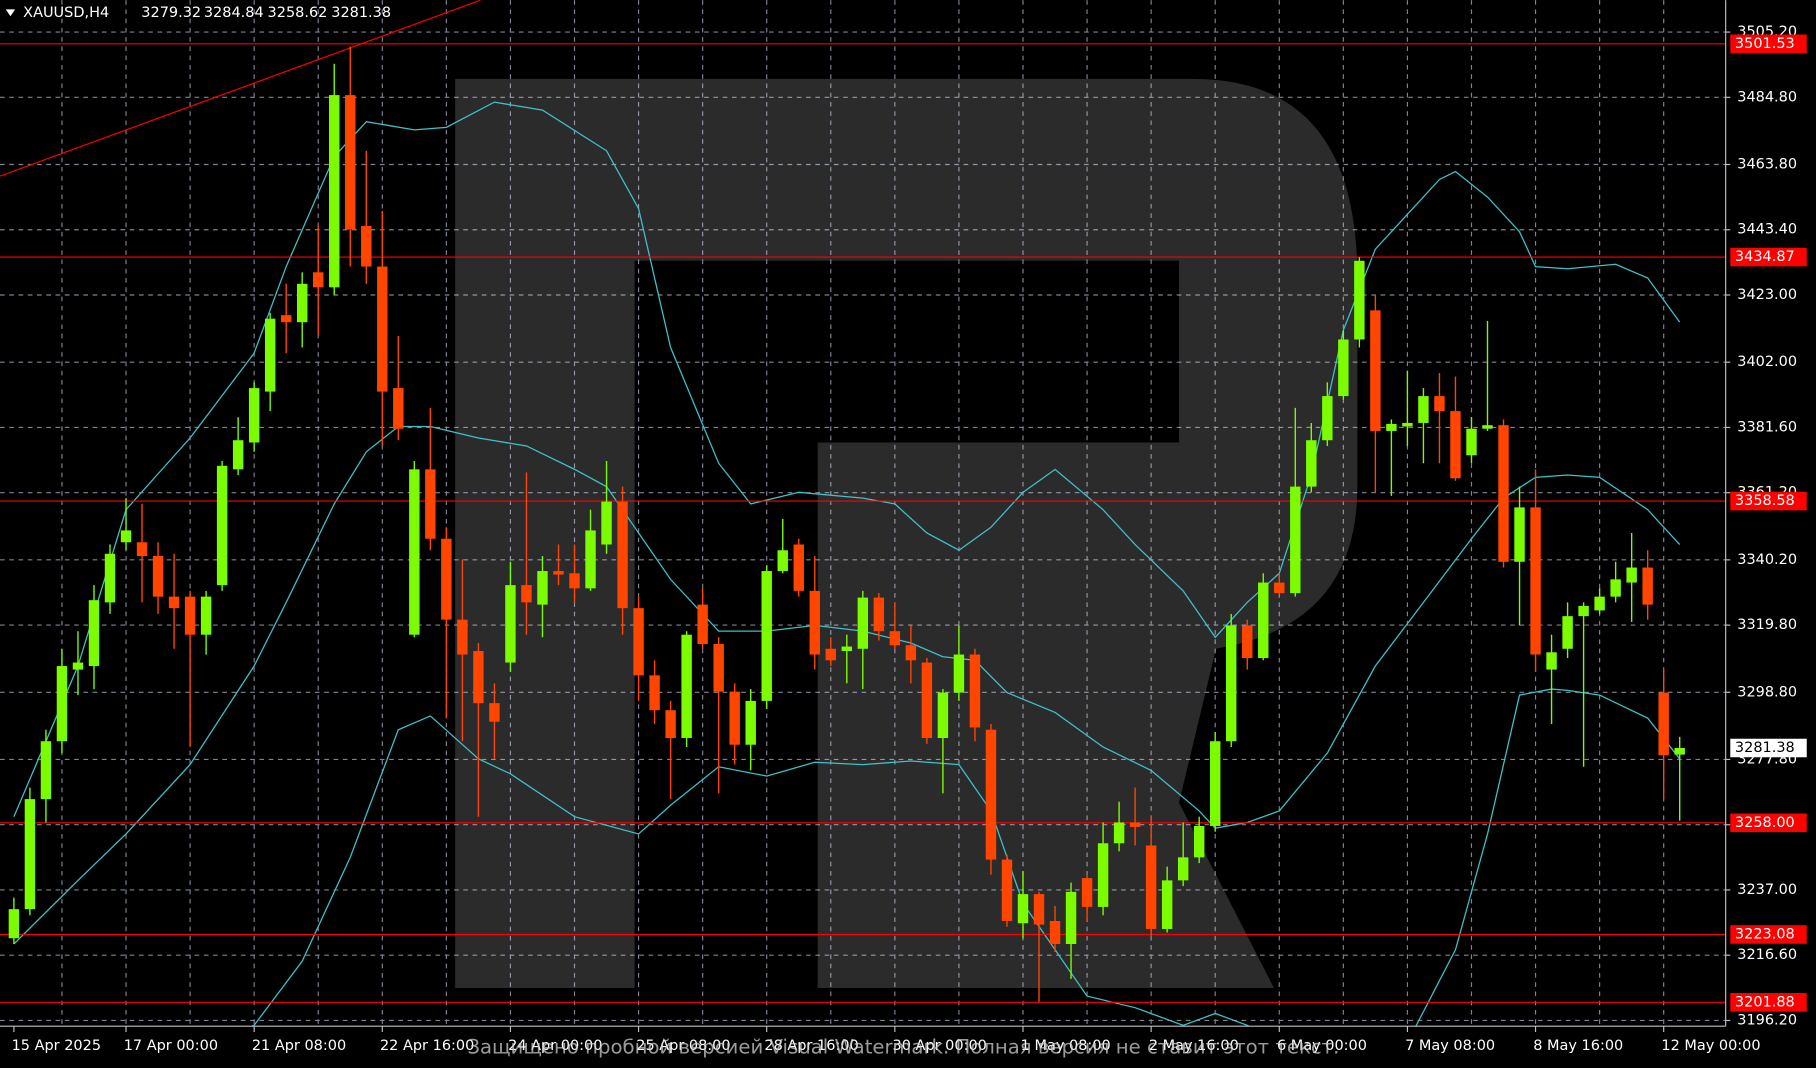 The image size is (1816, 1068). Describe the element at coordinates (171, 13) in the screenshot. I see `ohlc-open: 3279.32` at that location.